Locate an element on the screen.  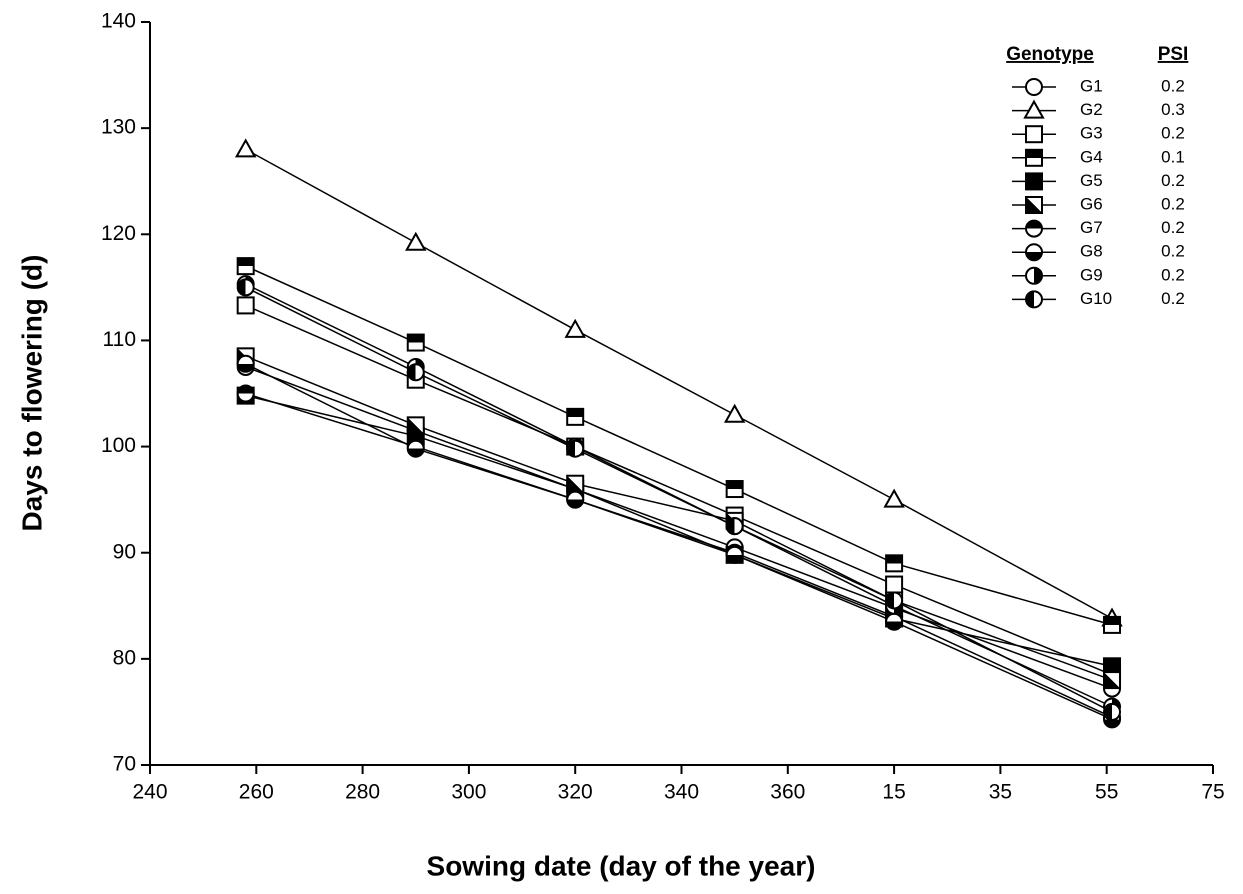
legend-label: G10 is located at coordinates (1096, 298).